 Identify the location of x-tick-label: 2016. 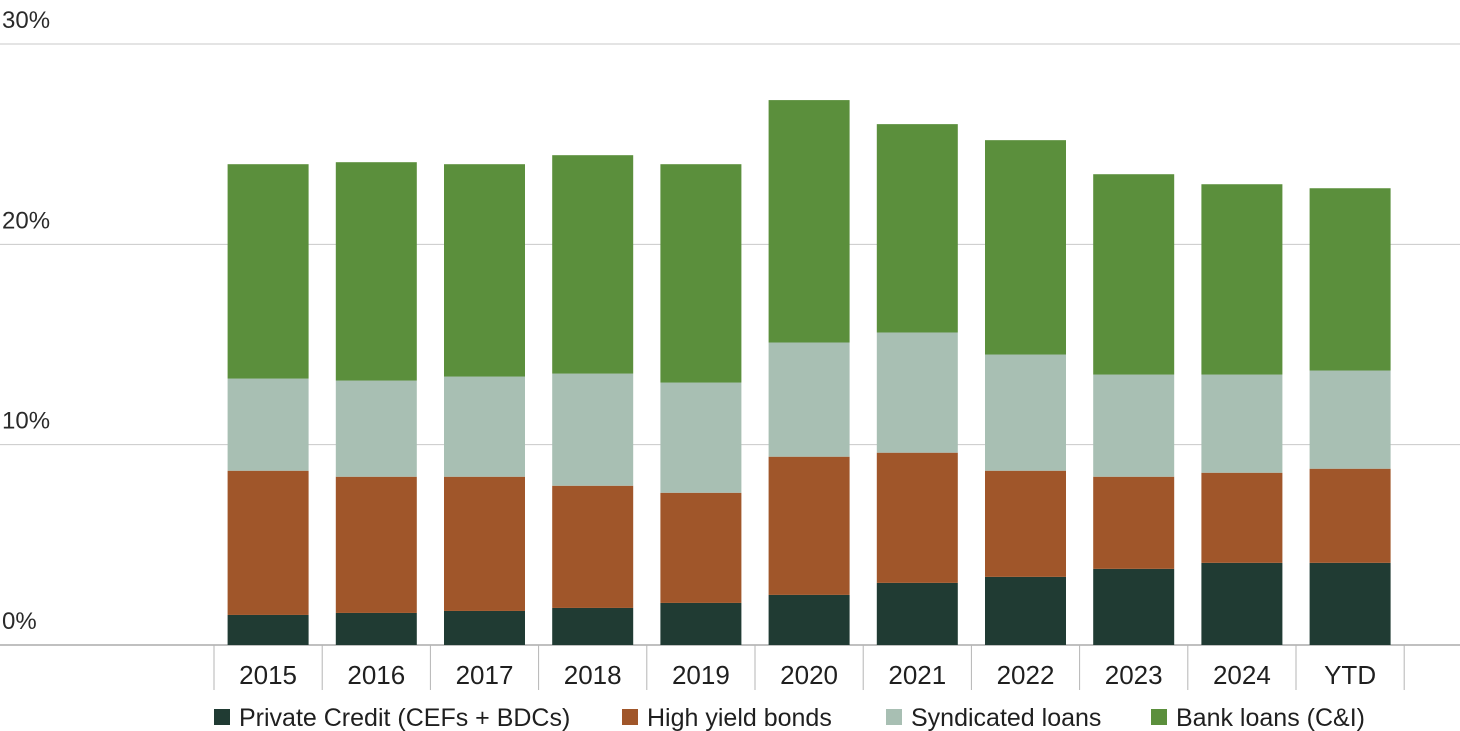
(376, 675).